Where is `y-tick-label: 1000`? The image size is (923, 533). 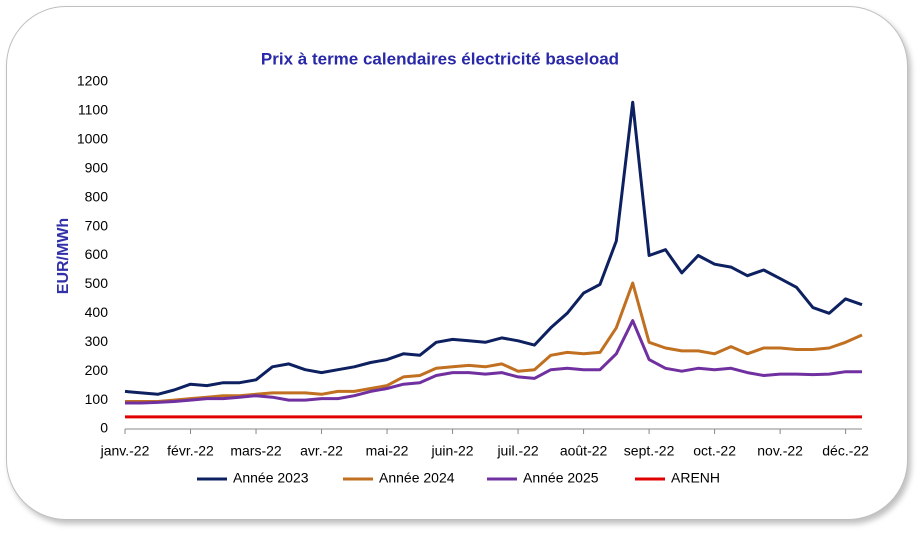
y-tick-label: 1000 is located at coordinates (92, 139).